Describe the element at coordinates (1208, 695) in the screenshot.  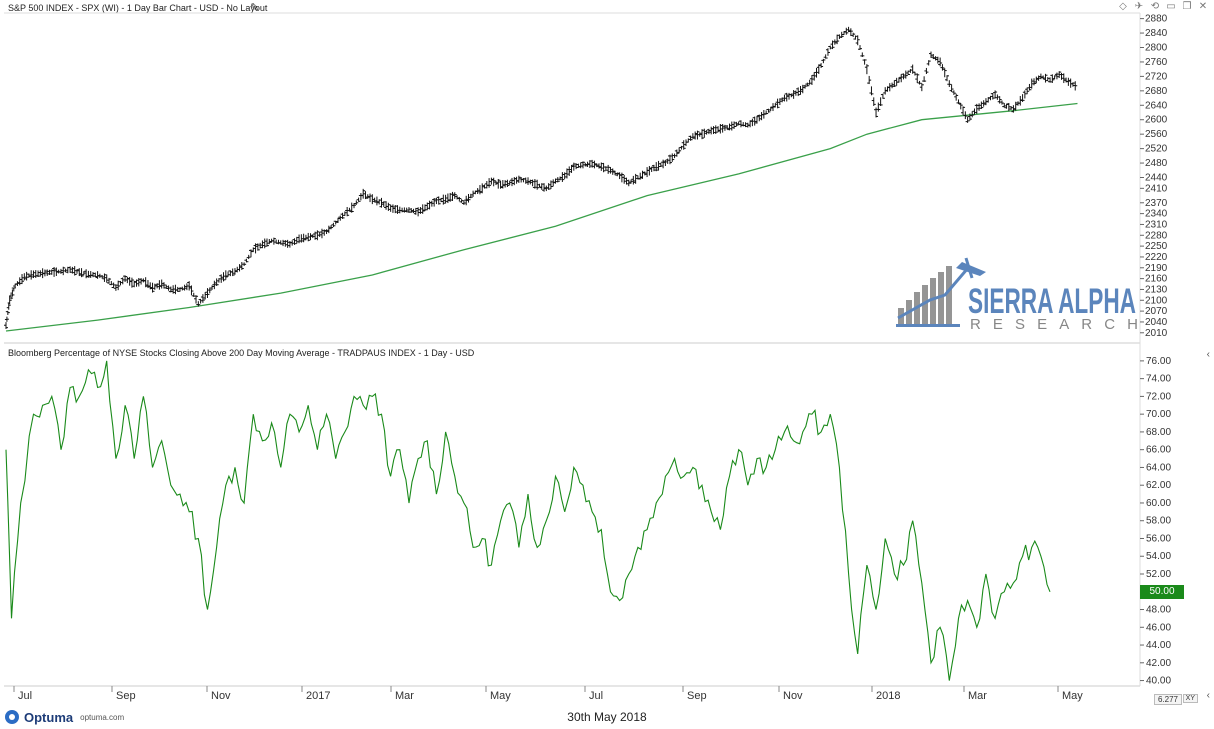
I see `menu-arrow-icon: ‹` at that location.